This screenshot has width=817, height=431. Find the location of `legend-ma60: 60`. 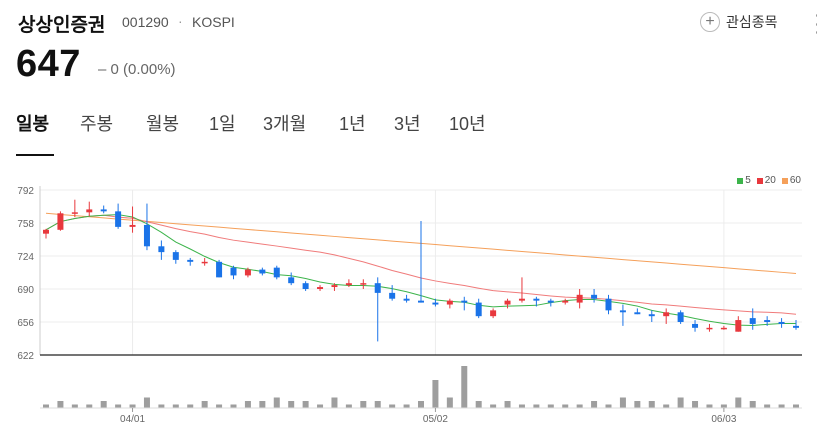

legend-ma60: 60 is located at coordinates (791, 180).